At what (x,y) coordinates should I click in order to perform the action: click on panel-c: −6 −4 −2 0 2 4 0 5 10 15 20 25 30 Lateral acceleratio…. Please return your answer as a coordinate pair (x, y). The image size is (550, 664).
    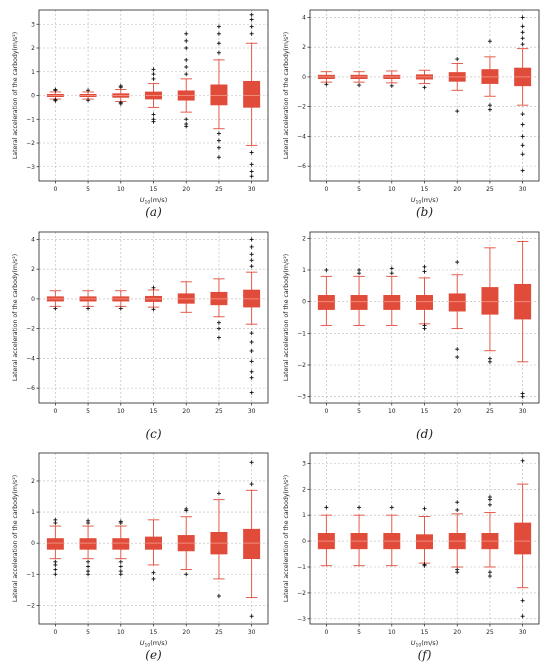
    Looking at the image, I should click on (140, 336).